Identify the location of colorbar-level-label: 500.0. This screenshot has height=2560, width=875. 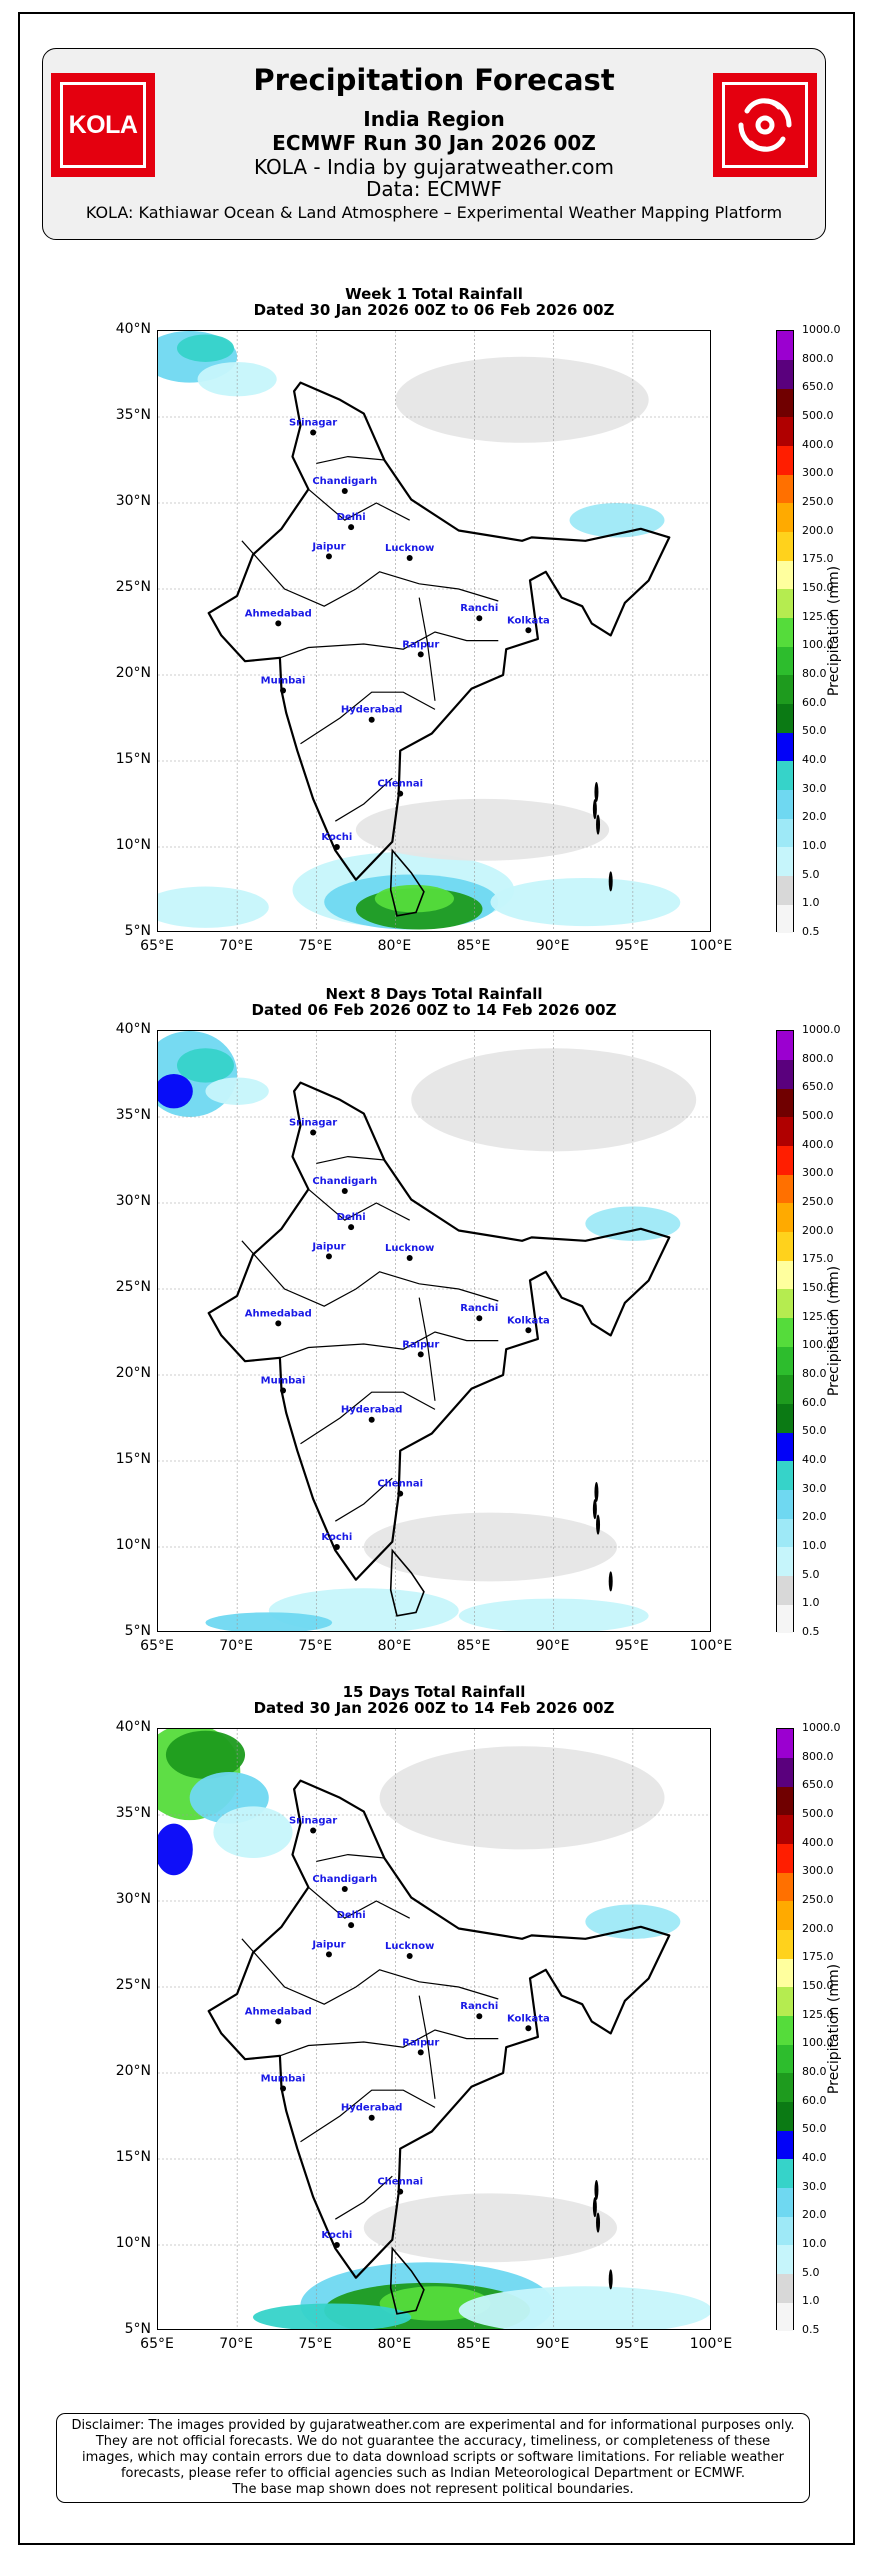
(818, 1813).